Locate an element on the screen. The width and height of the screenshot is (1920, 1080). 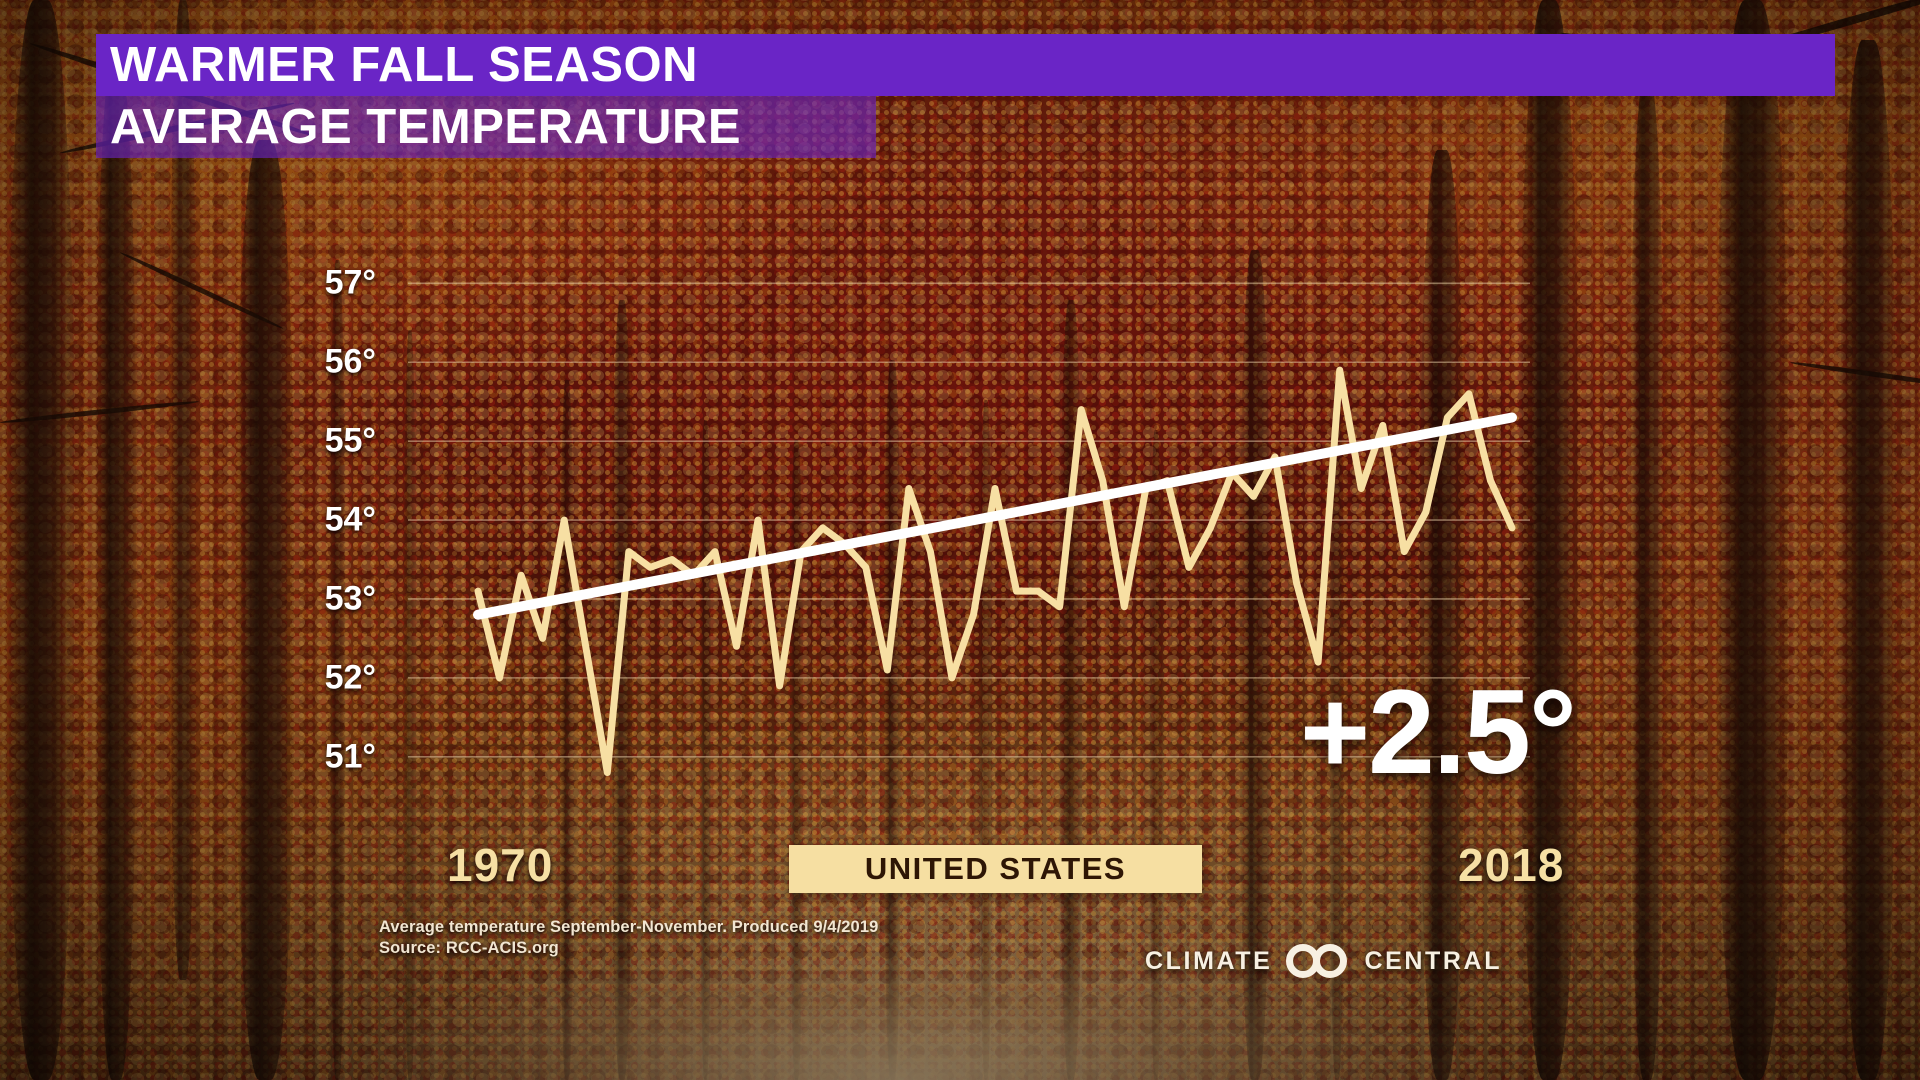
region-badge: UNITED STATES is located at coordinates (995, 869).